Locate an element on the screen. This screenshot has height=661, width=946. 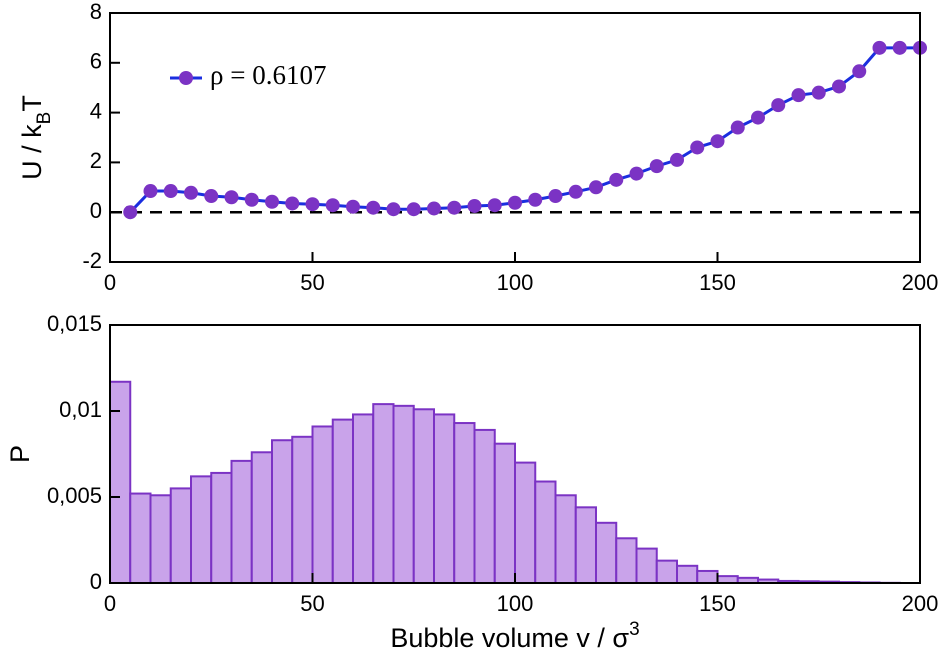
axis-label-part: Bubble volume v / σ is located at coordinates (509, 638).